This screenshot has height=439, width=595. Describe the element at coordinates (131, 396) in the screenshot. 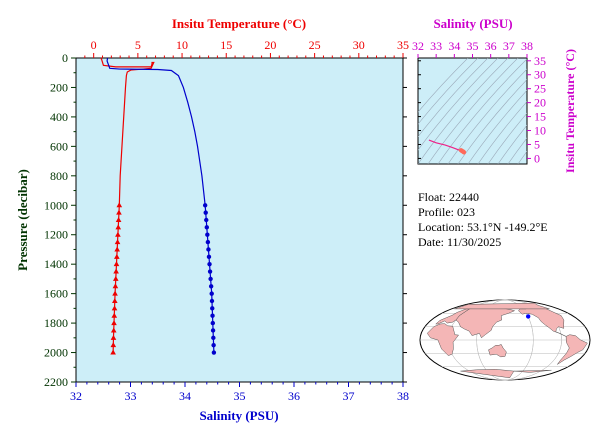

I see `salinity-tick-label: 33` at that location.